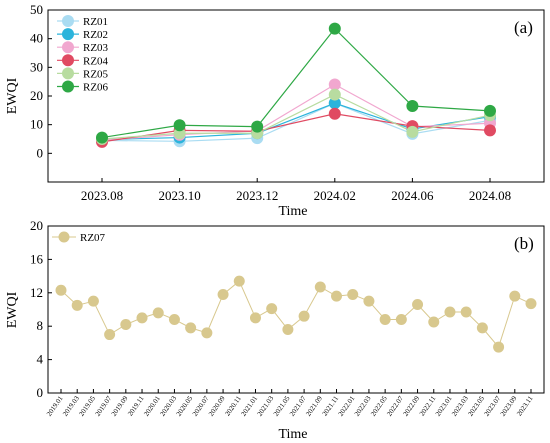 The height and width of the screenshot is (443, 550). What do you see at coordinates (523, 27) in the screenshot?
I see `panel-a-label: (a)` at bounding box center [523, 27].